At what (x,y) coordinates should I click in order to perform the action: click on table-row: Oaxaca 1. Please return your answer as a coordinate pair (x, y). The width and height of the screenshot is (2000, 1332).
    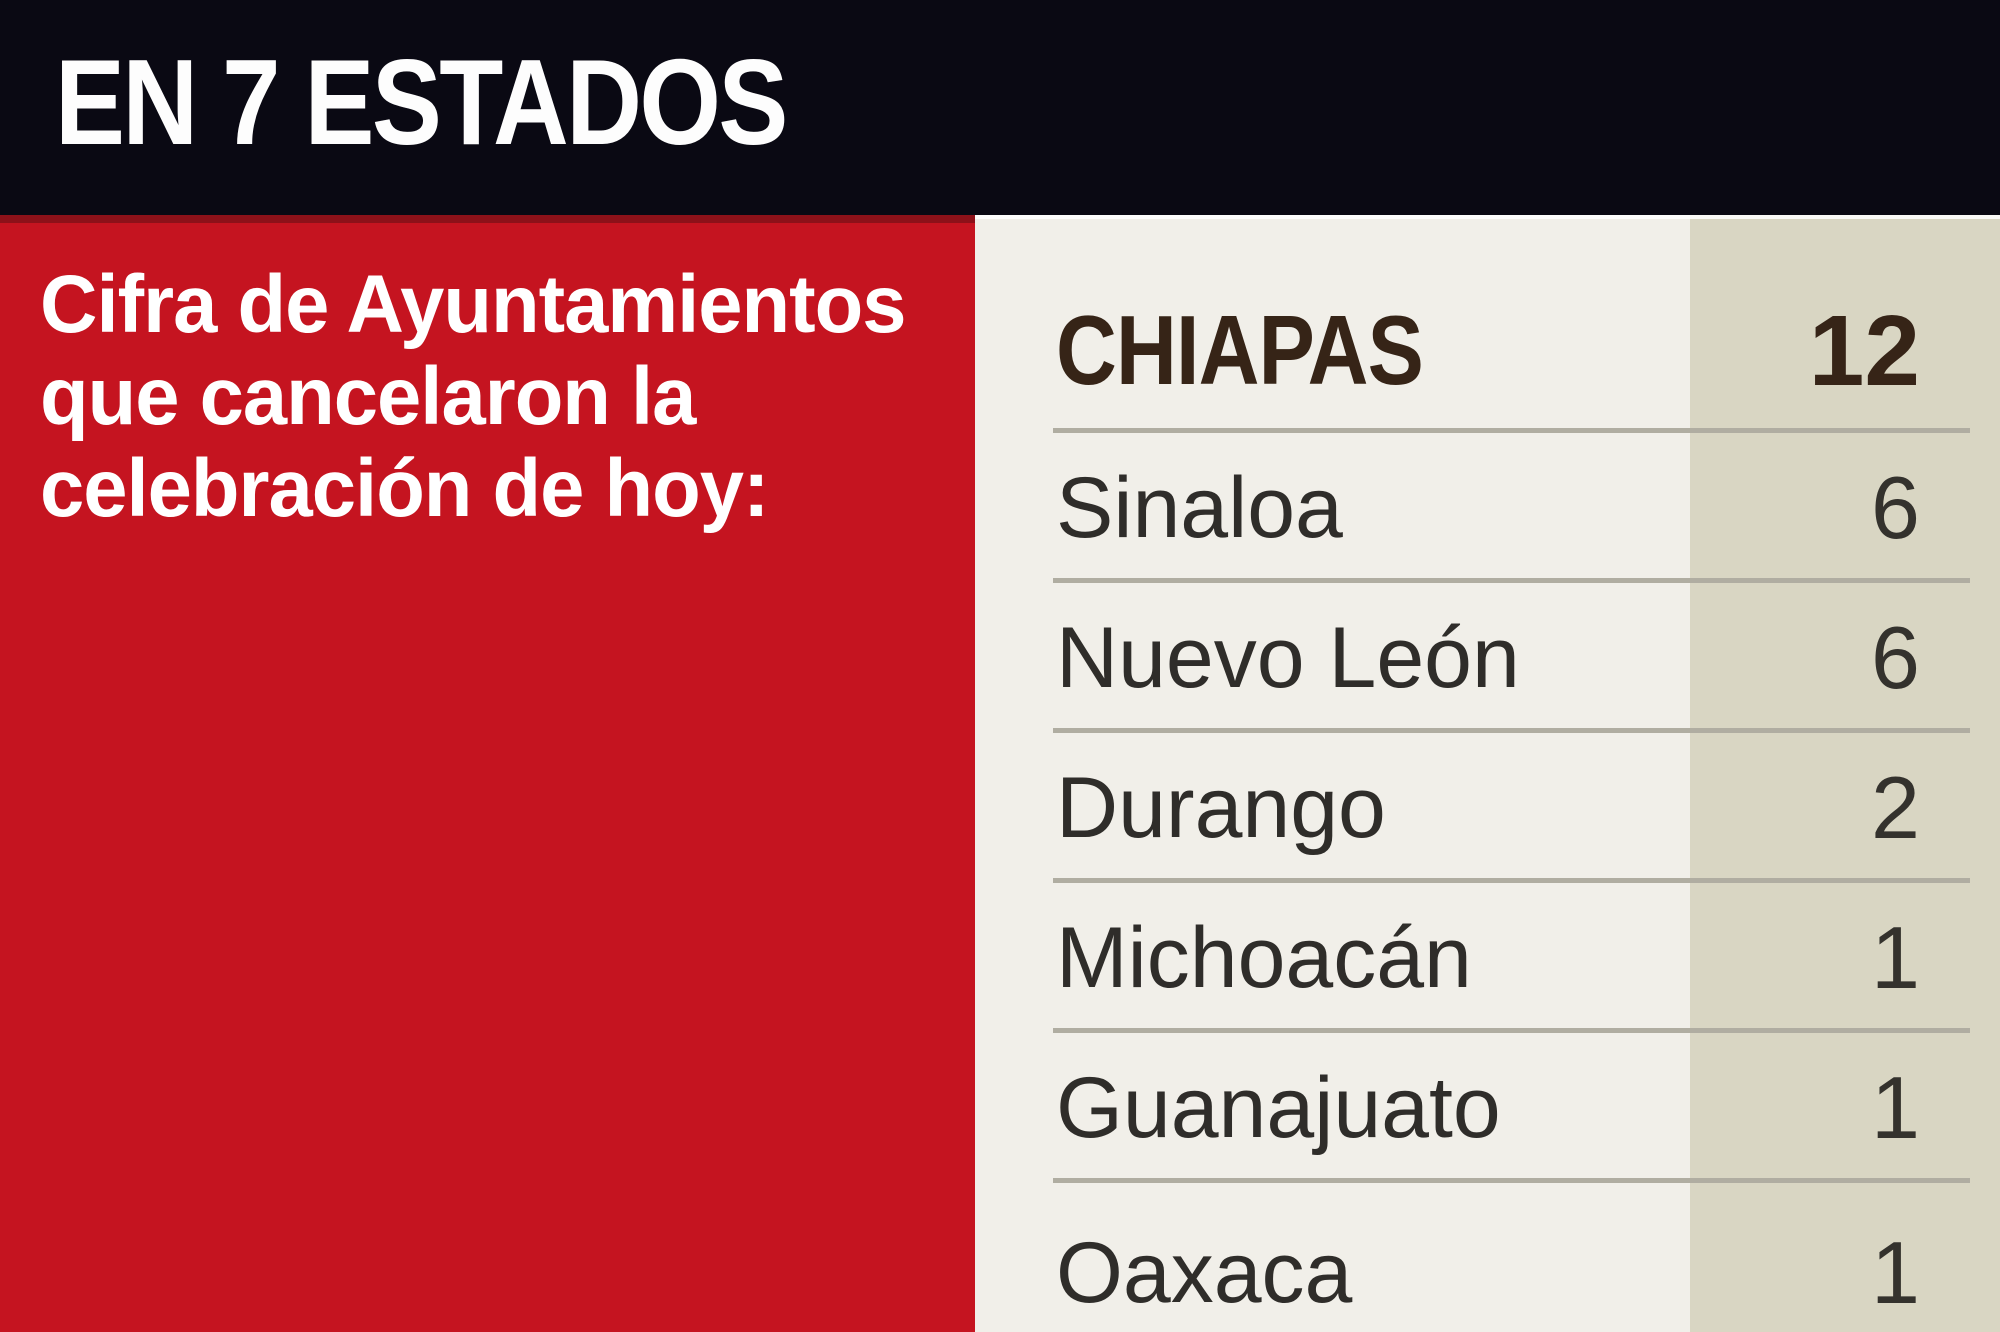
    Looking at the image, I should click on (1487, 1257).